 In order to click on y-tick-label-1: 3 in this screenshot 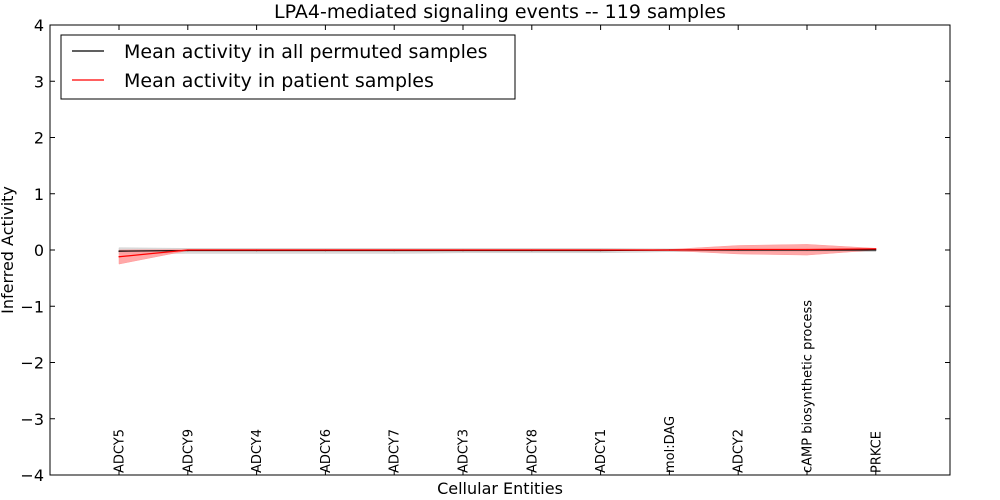, I will do `click(39, 81)`.